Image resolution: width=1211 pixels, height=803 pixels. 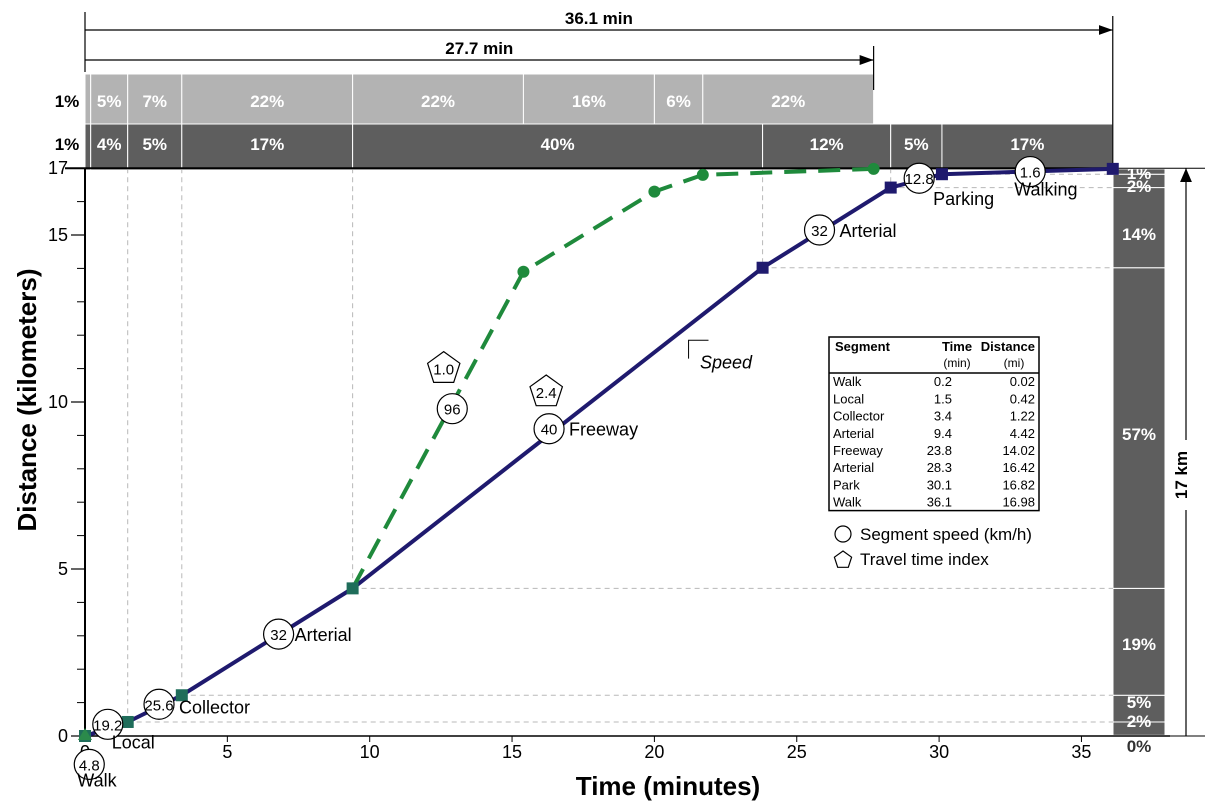 I want to click on speed-value: 32, so click(x=819, y=231).